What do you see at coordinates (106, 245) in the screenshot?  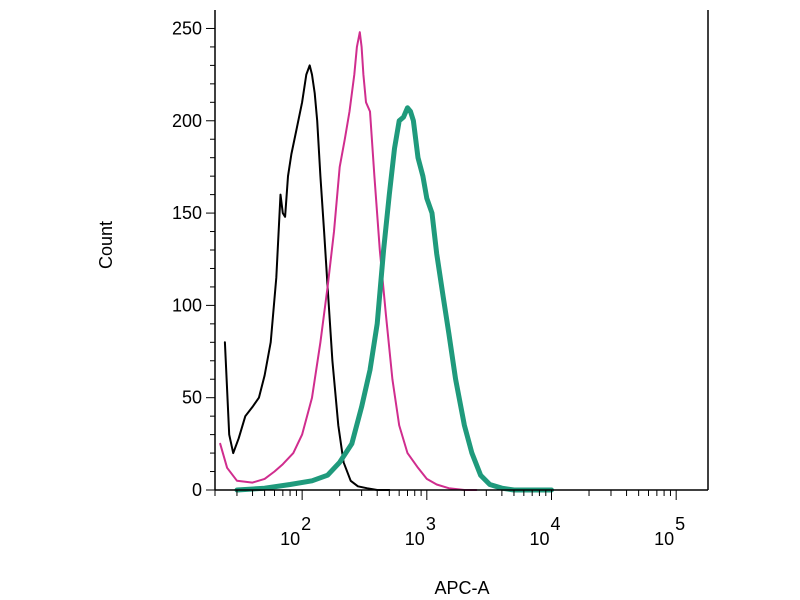 I see `y-axis-title: Count` at bounding box center [106, 245].